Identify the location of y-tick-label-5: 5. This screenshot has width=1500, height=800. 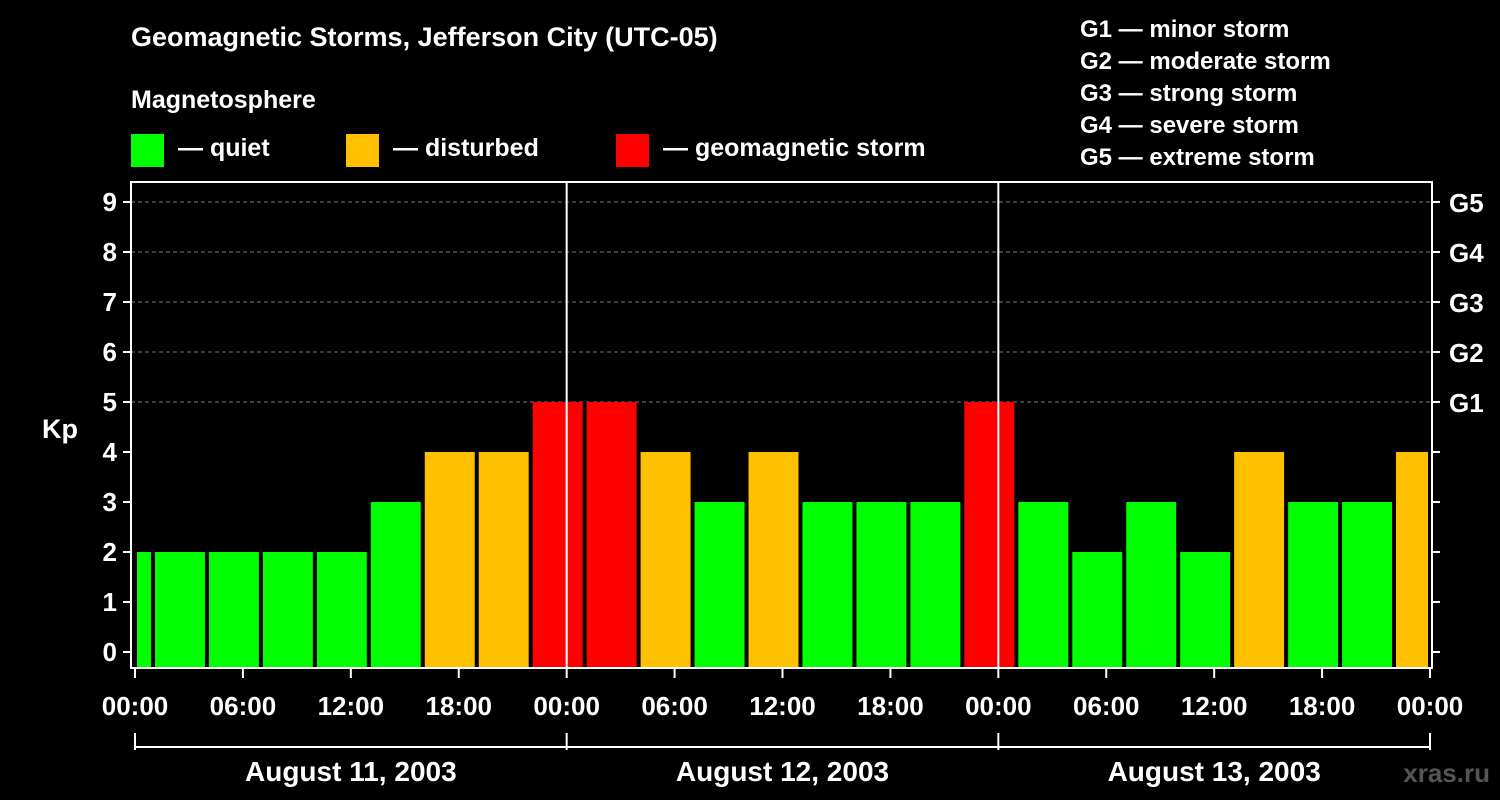
(110, 402).